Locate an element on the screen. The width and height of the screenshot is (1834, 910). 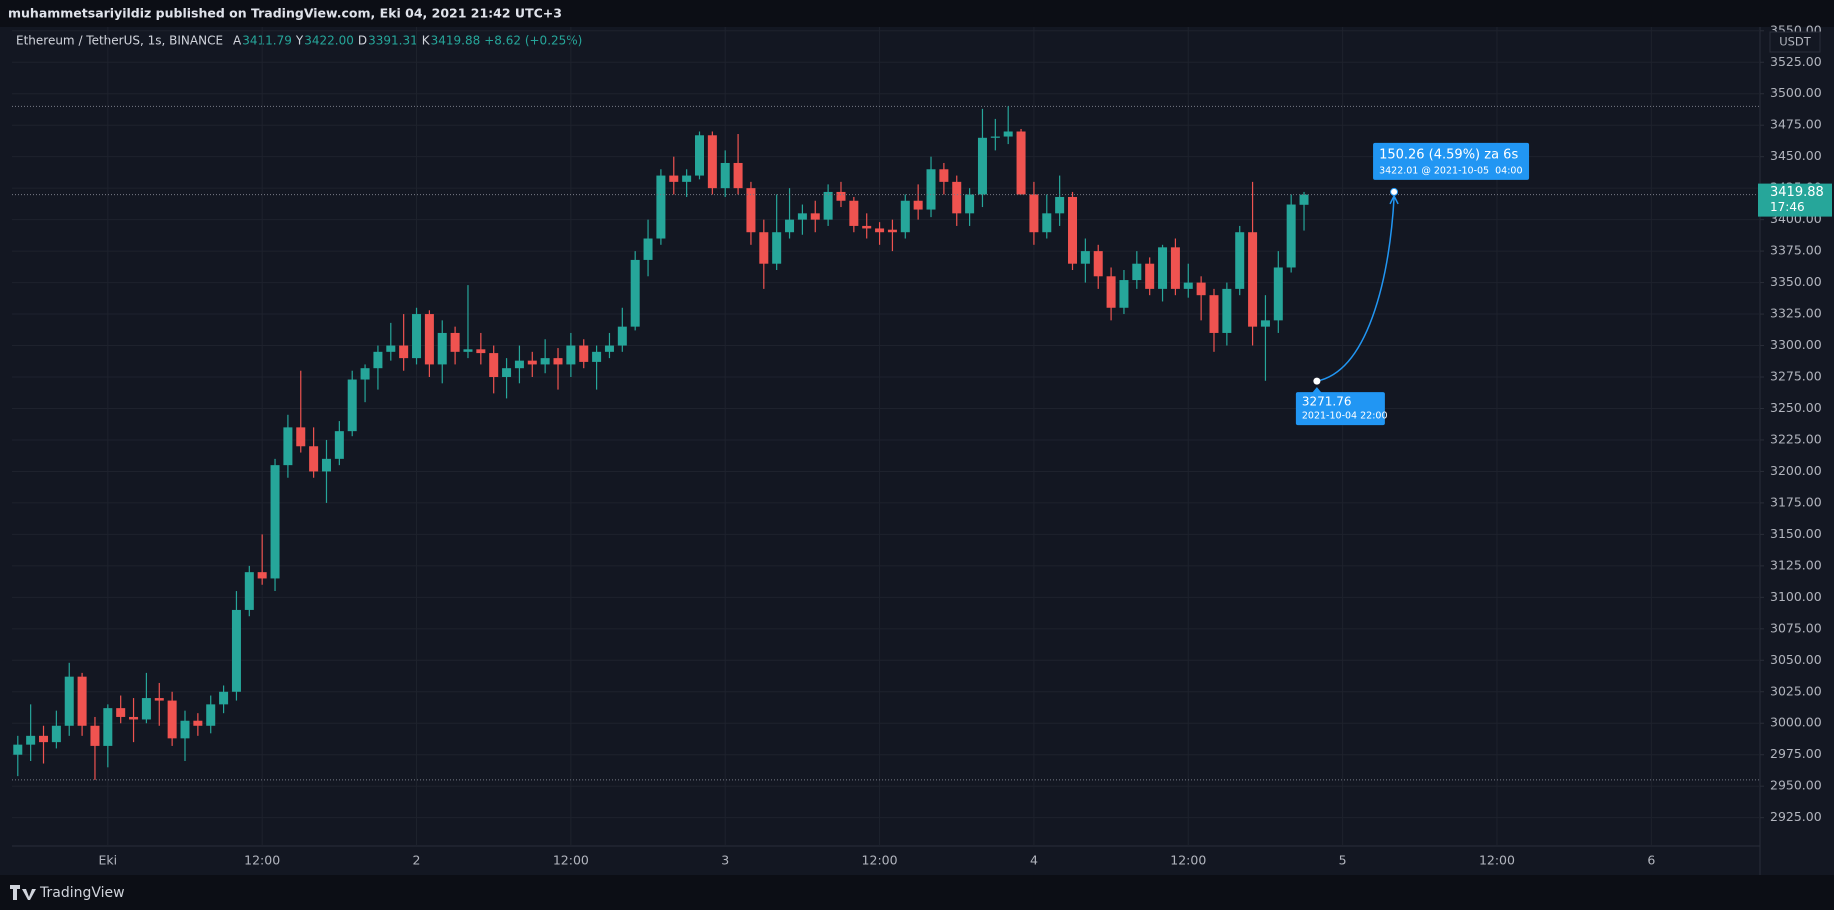
last-price-box is located at coordinates (1795, 200).